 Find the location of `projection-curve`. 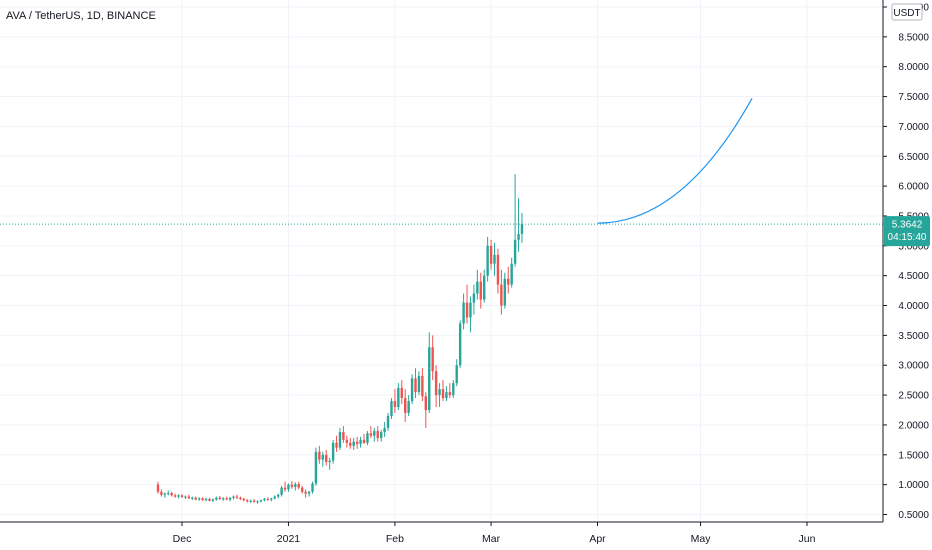

projection-curve is located at coordinates (675, 161).